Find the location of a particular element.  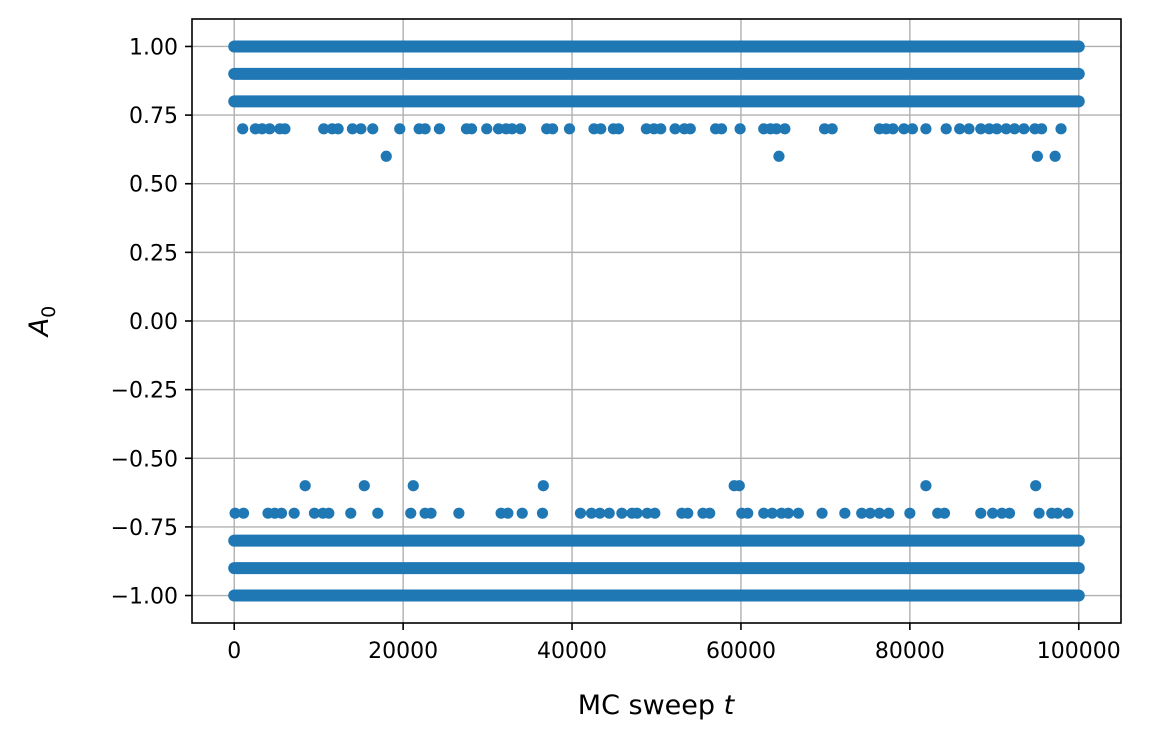

y-tick-label: −0.50 is located at coordinates (144, 459).